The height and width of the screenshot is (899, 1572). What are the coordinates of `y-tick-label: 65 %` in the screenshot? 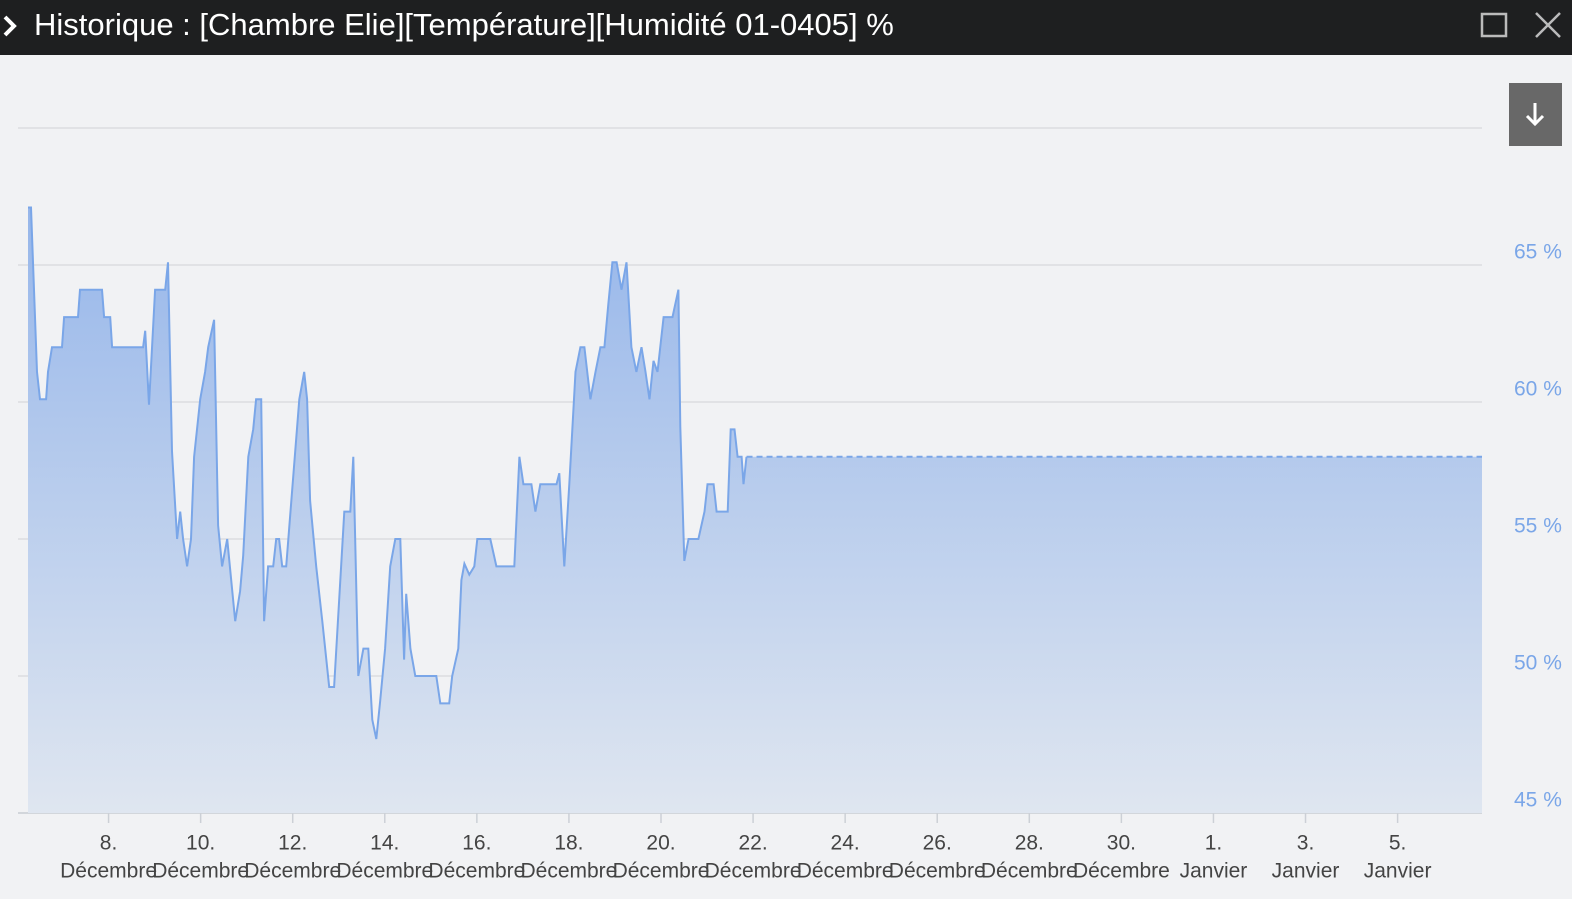 It's located at (1538, 252).